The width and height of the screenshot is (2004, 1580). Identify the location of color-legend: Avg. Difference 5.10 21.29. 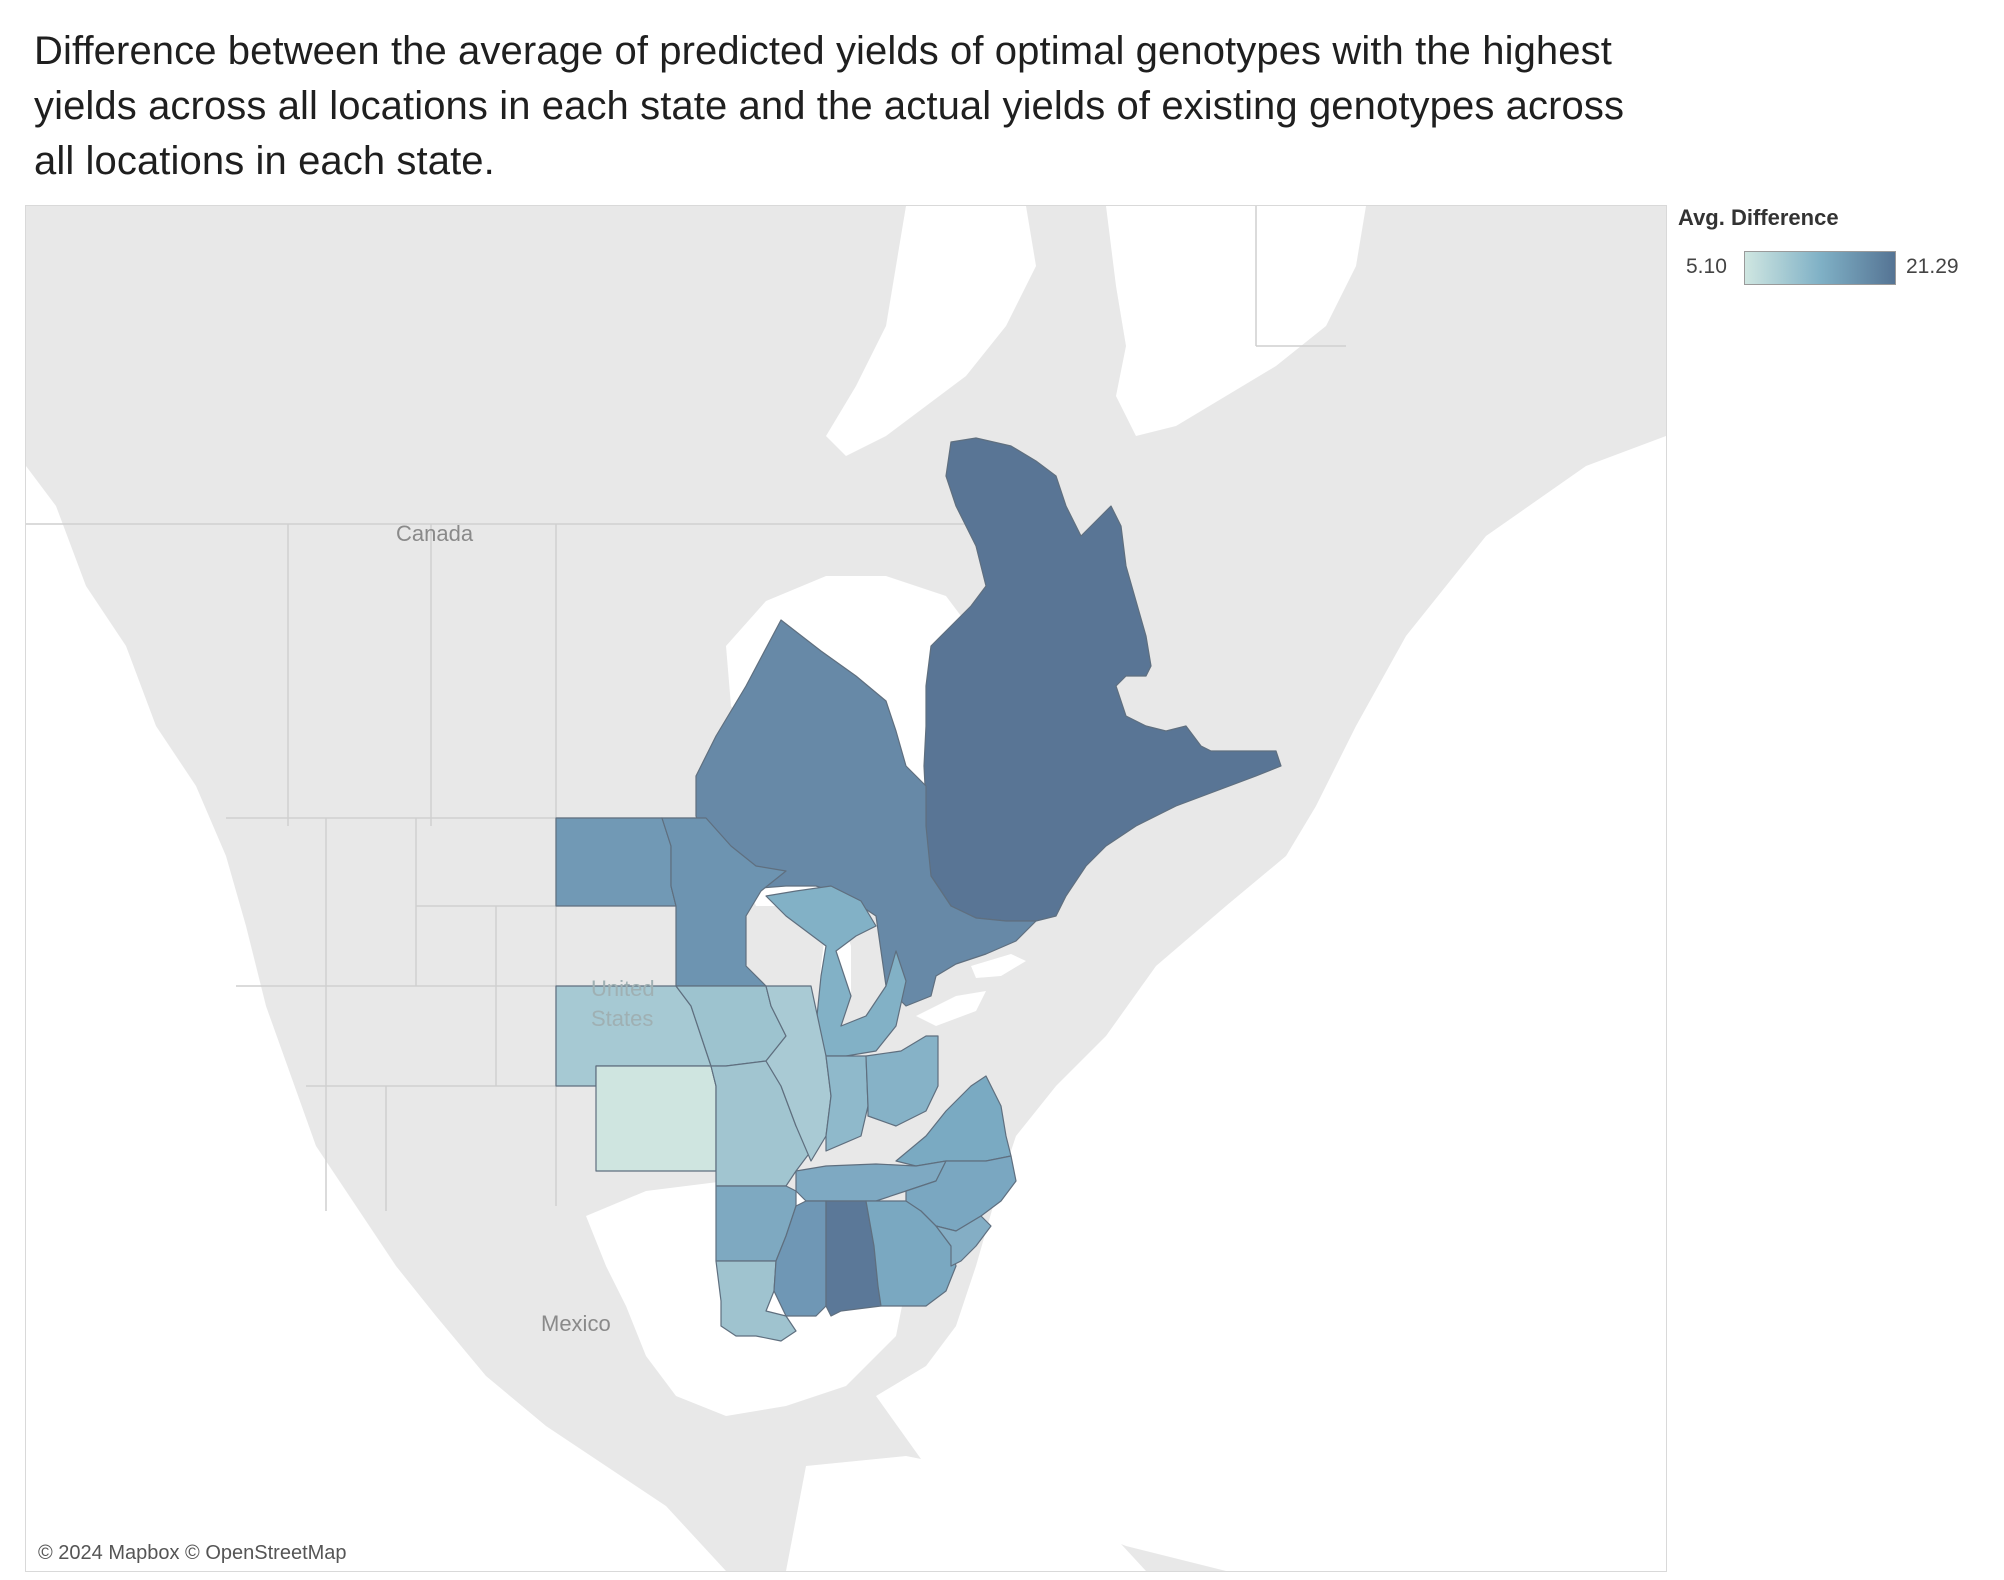
(1838, 250).